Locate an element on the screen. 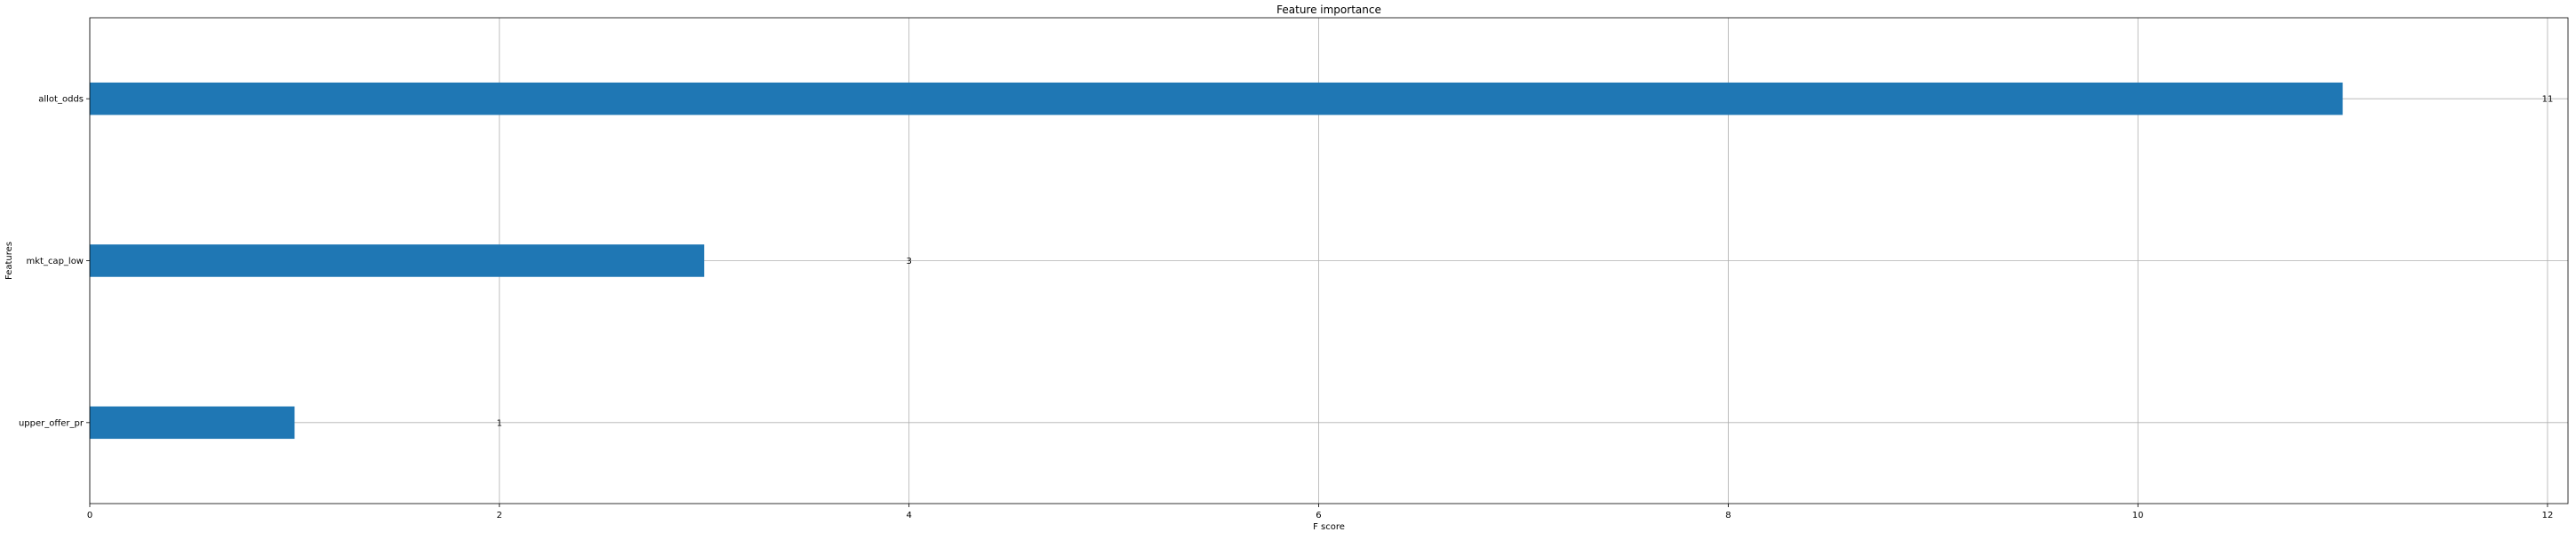 Image resolution: width=2576 pixels, height=540 pixels. x-tick-label: 10 is located at coordinates (2138, 515).